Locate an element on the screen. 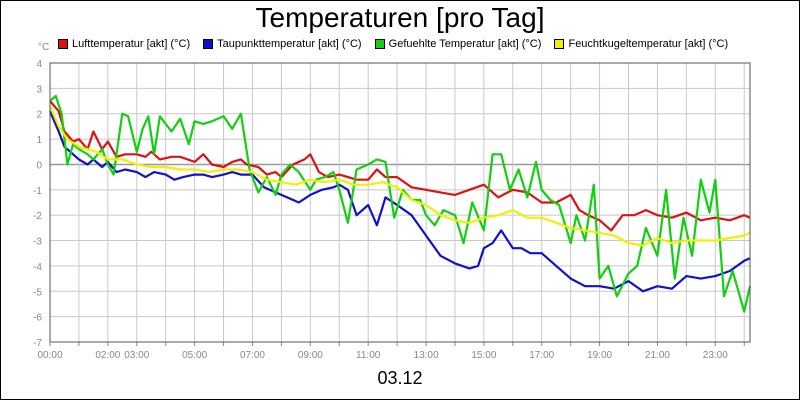  y-tick-label: -6 is located at coordinates (37, 318).